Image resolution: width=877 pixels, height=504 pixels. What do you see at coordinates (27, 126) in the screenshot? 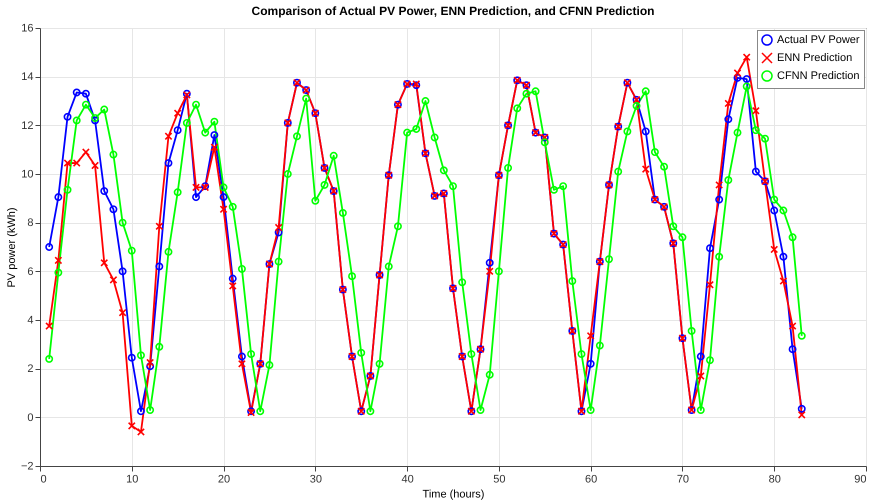
I see `y-tick-label: 12` at bounding box center [27, 126].